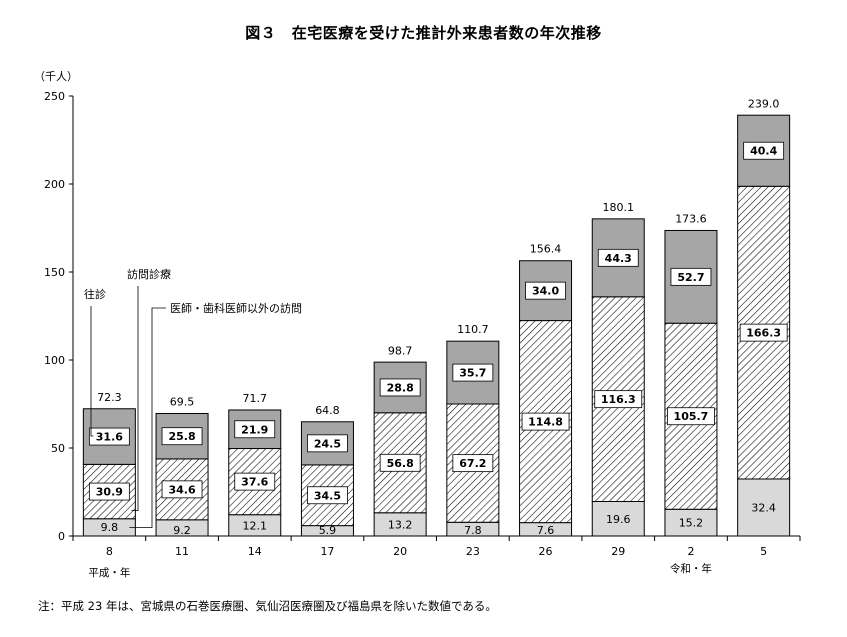  I want to click on x-tick-label: 2, so click(690, 551).